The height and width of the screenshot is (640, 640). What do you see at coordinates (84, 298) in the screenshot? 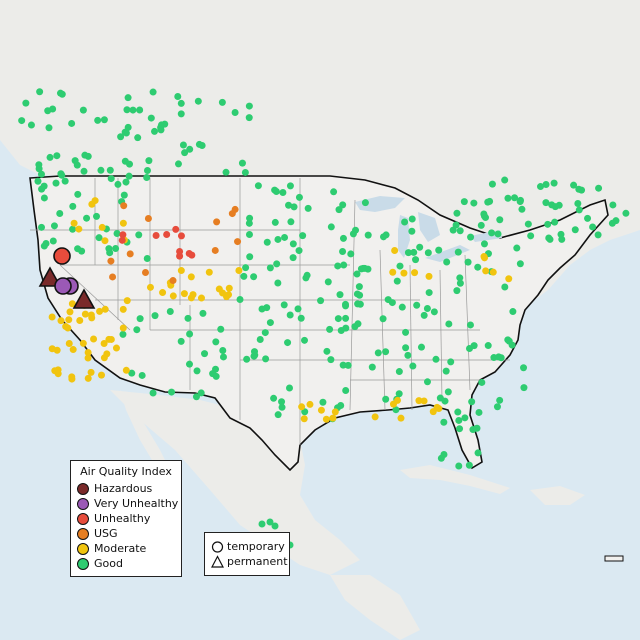
I see `hazardous-permanent-marker` at bounding box center [84, 298].